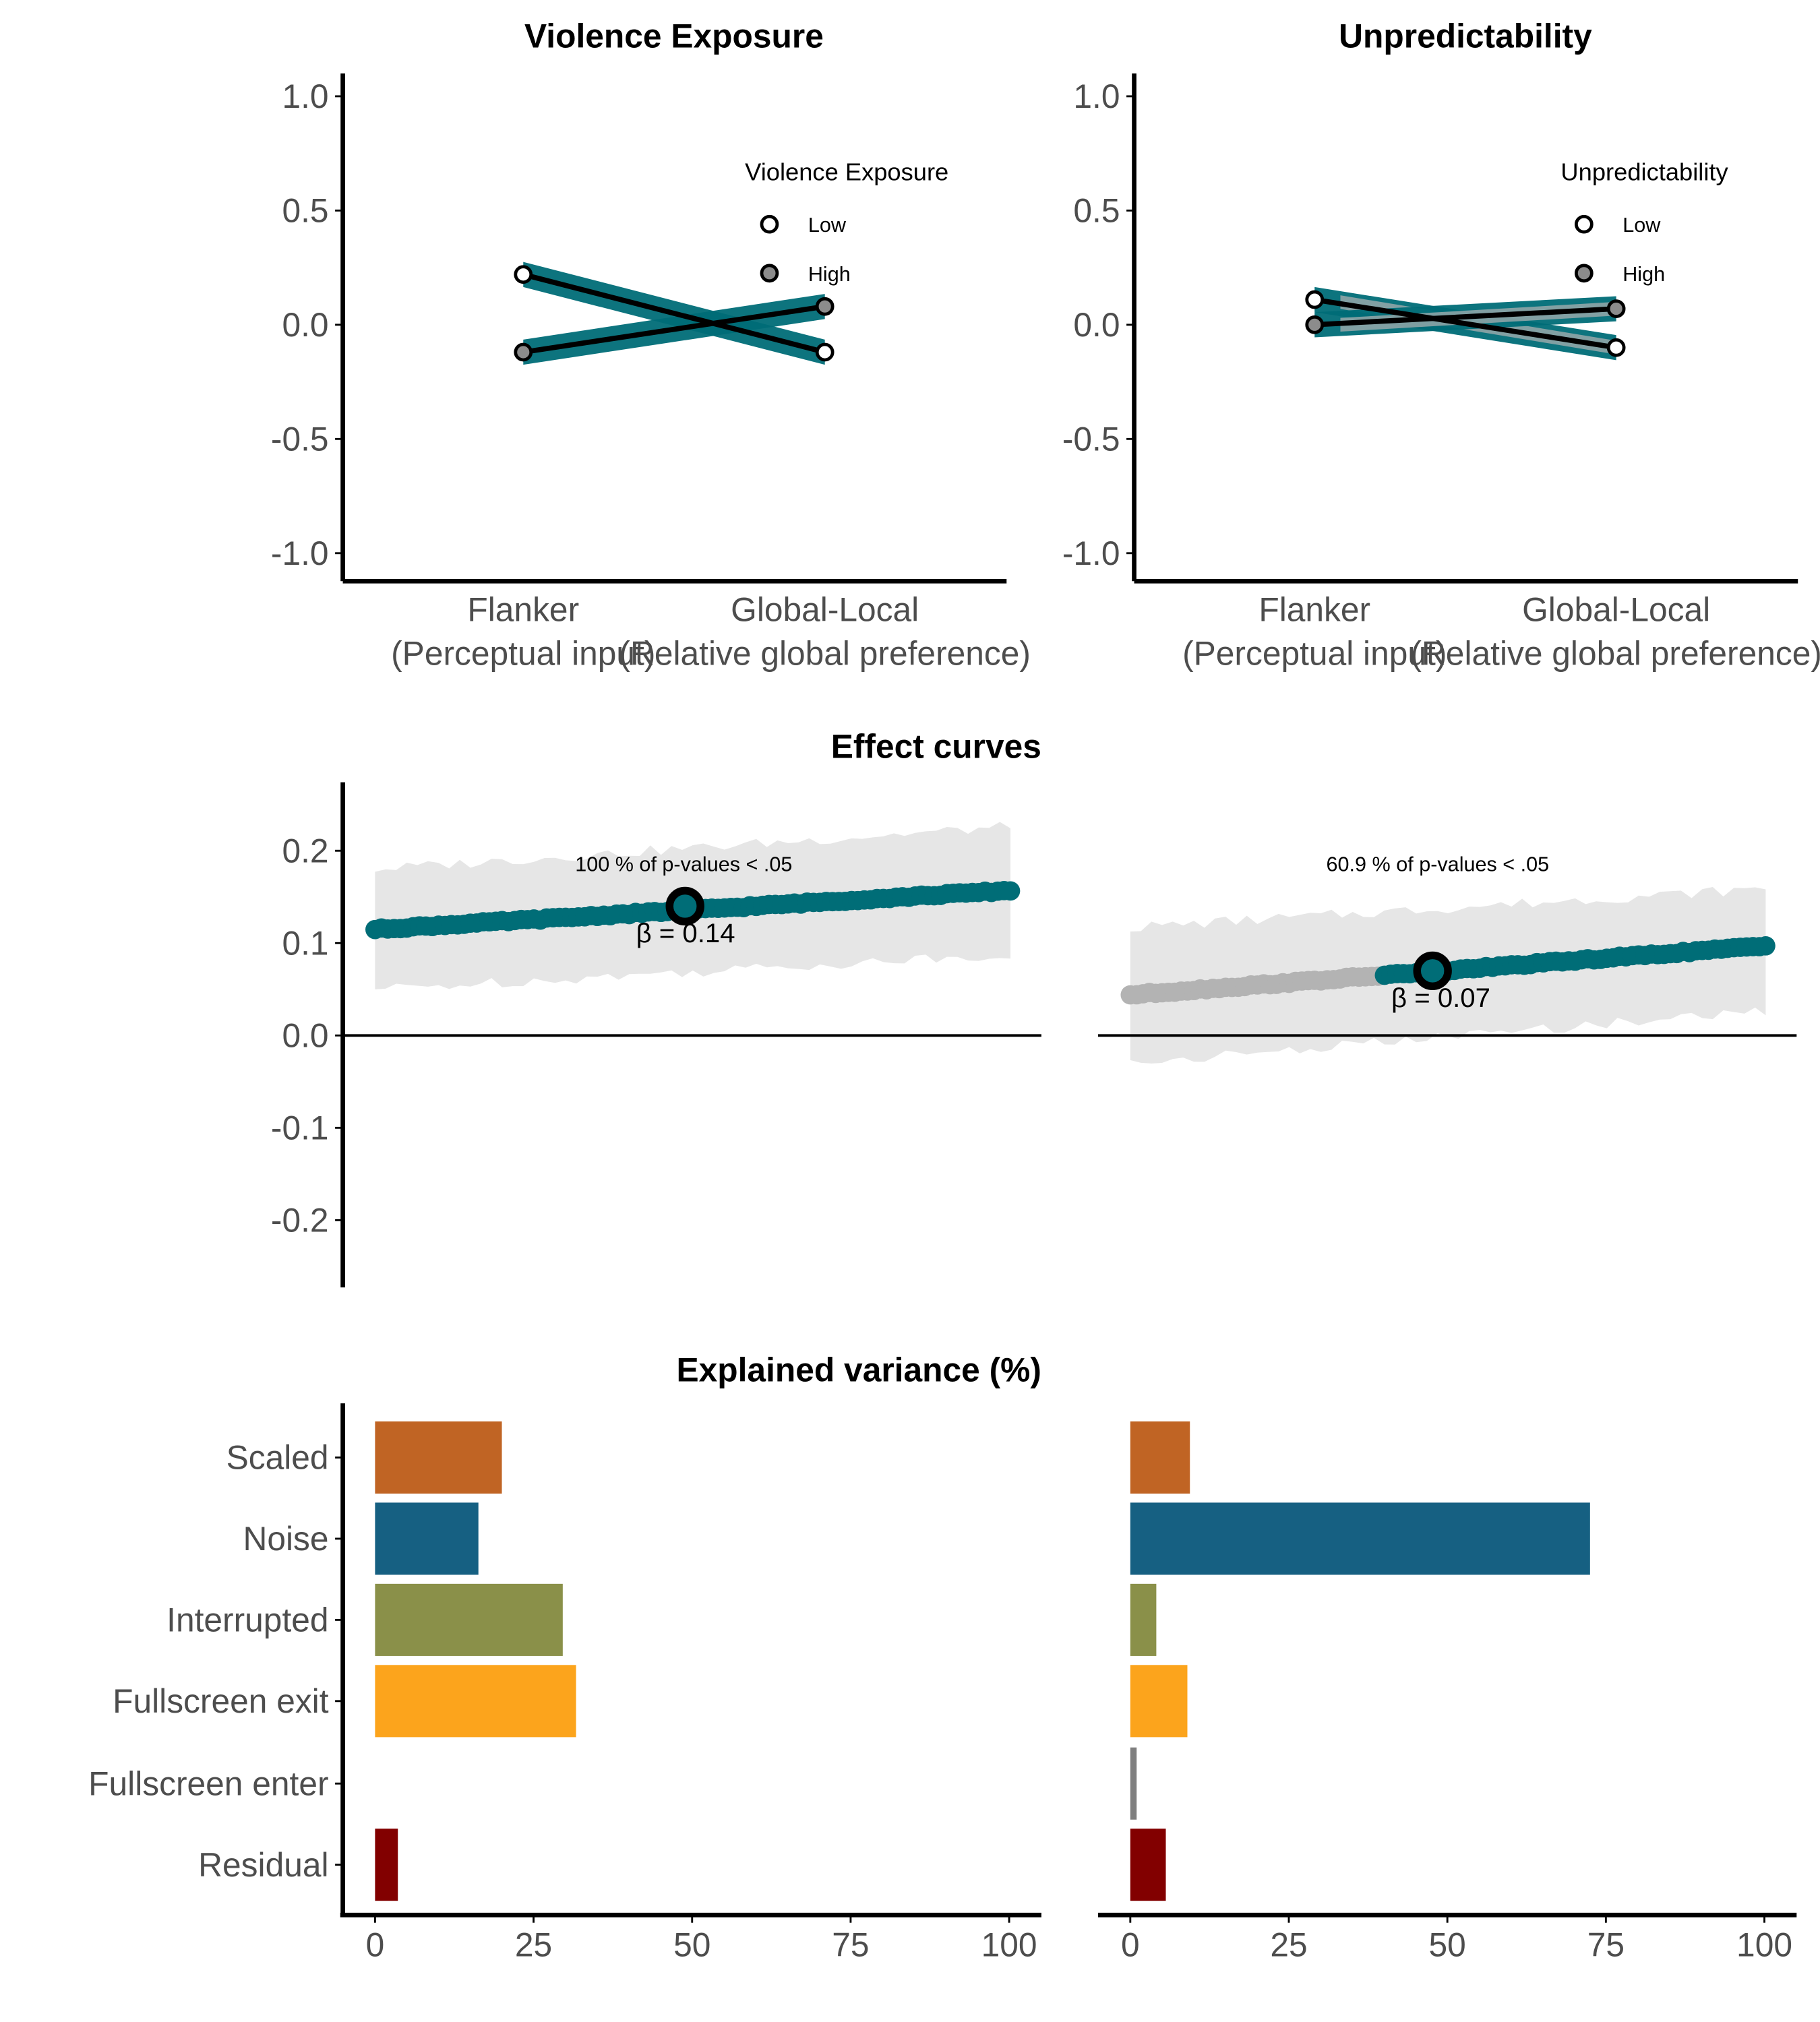 This screenshot has width=1820, height=2022. I want to click on variance-panel-unpredictability: 0 25 50 75 100, so click(1447, 1692).